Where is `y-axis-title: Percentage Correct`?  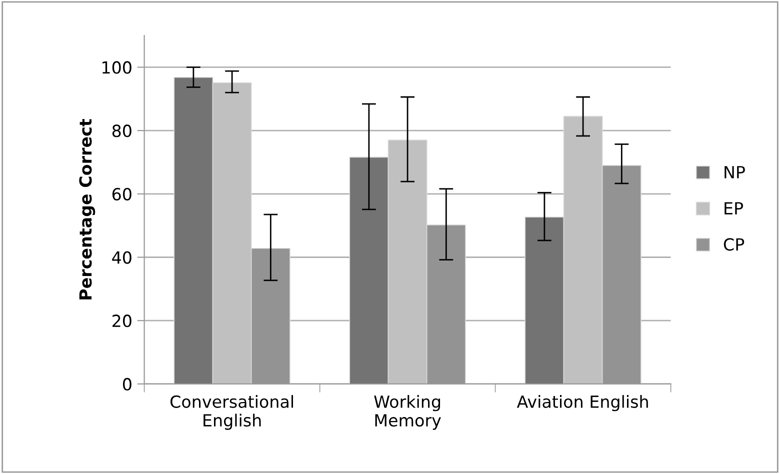 y-axis-title: Percentage Correct is located at coordinates (87, 209).